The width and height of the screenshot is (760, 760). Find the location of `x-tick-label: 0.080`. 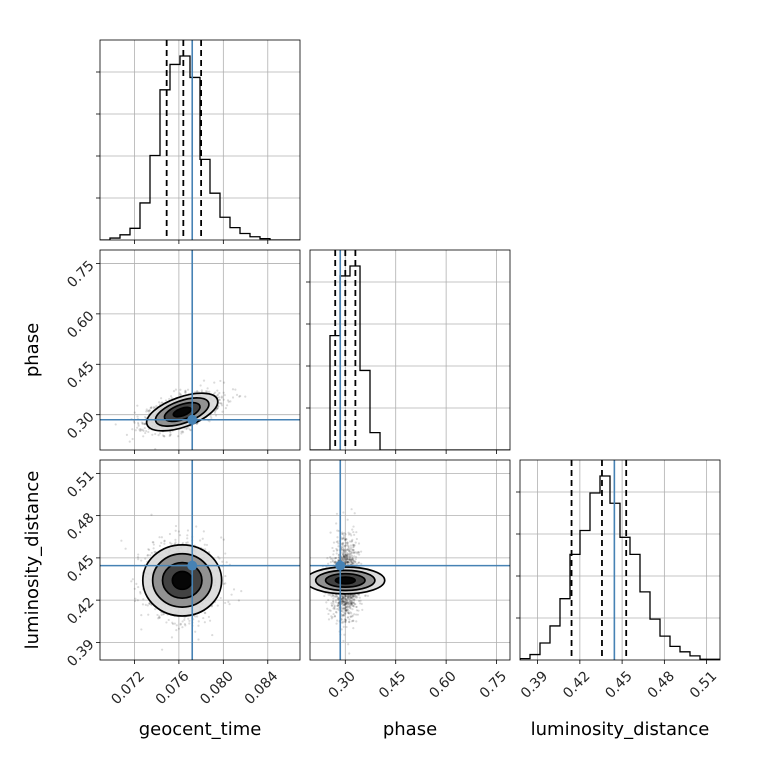

x-tick-label: 0.080 is located at coordinates (217, 688).